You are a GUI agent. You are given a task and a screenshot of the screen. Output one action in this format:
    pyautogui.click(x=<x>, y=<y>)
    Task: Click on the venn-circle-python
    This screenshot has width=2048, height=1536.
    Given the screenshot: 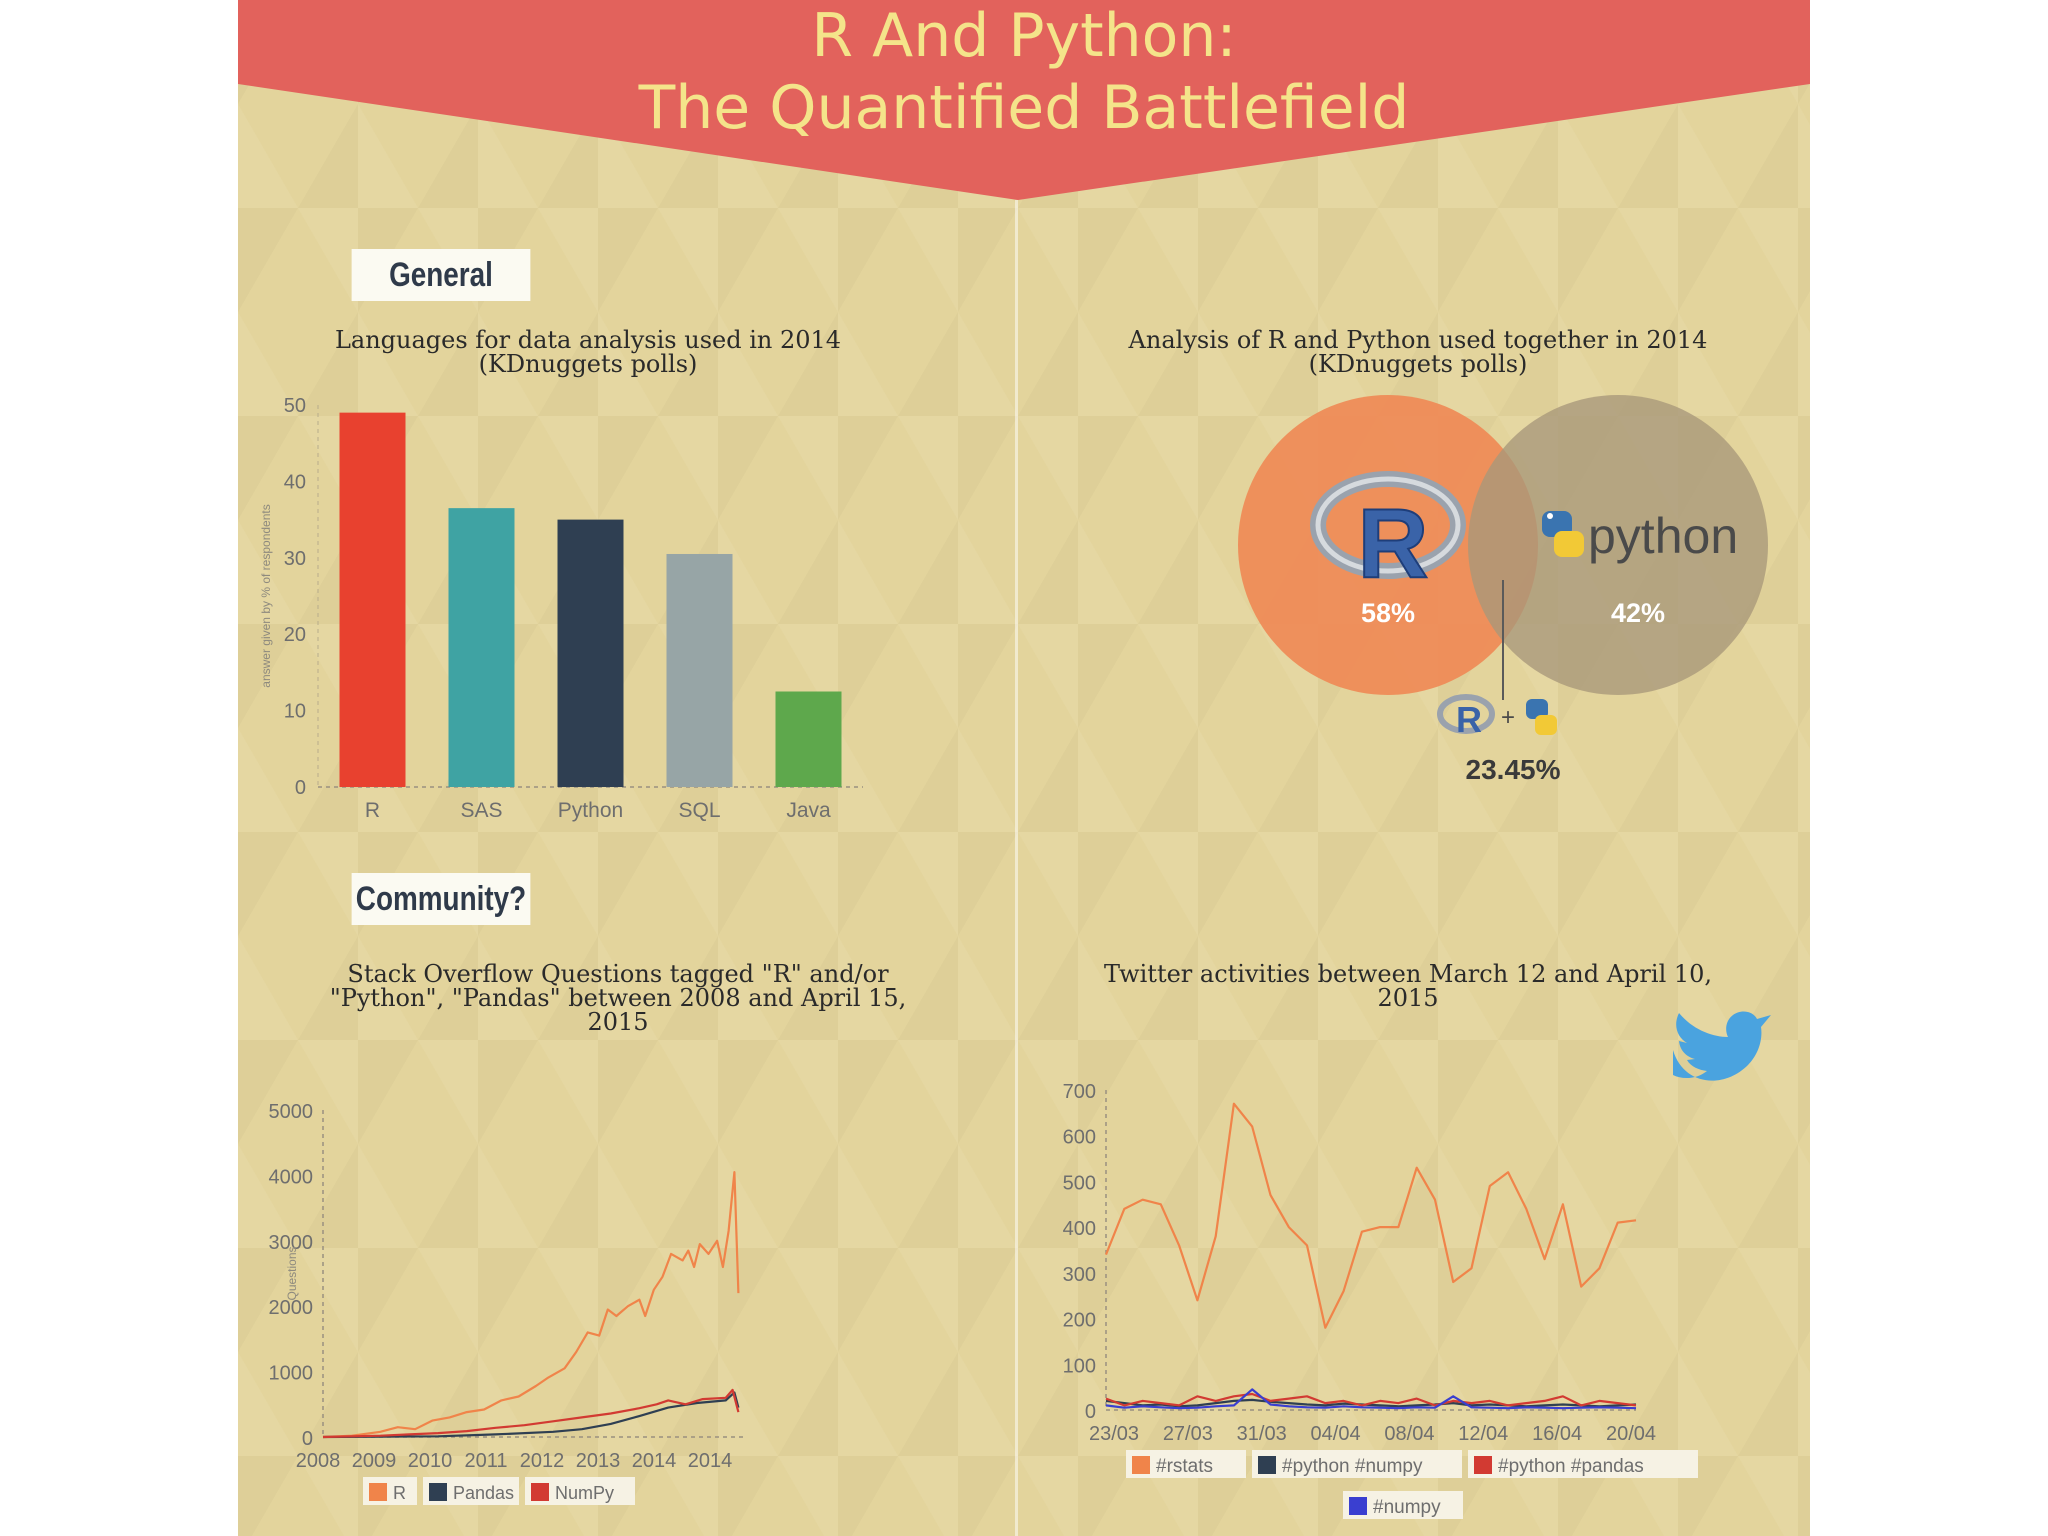 What is the action you would take?
    pyautogui.click(x=1618, y=545)
    